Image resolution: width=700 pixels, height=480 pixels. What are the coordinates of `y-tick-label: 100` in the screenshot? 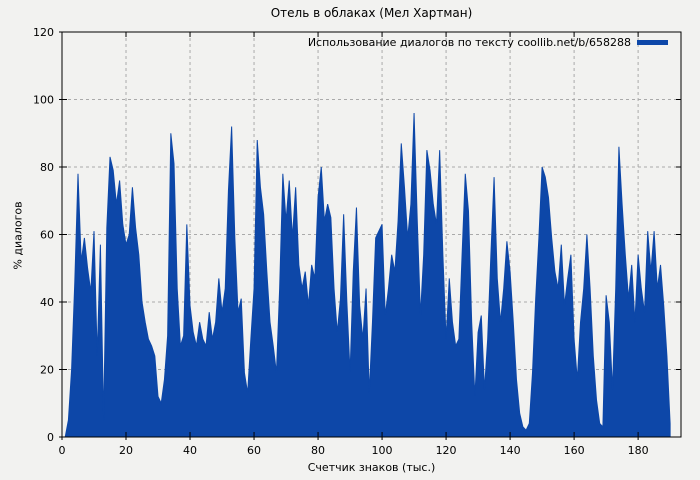 It's located at (43, 100).